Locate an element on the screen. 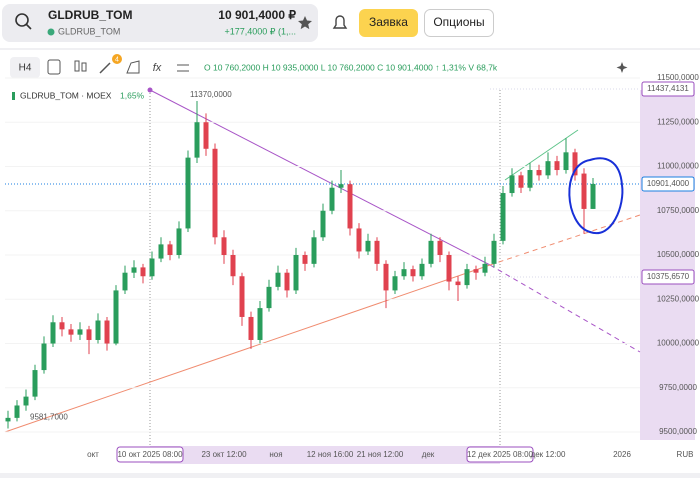 The width and height of the screenshot is (700, 478). interval: H4 is located at coordinates (25, 68).